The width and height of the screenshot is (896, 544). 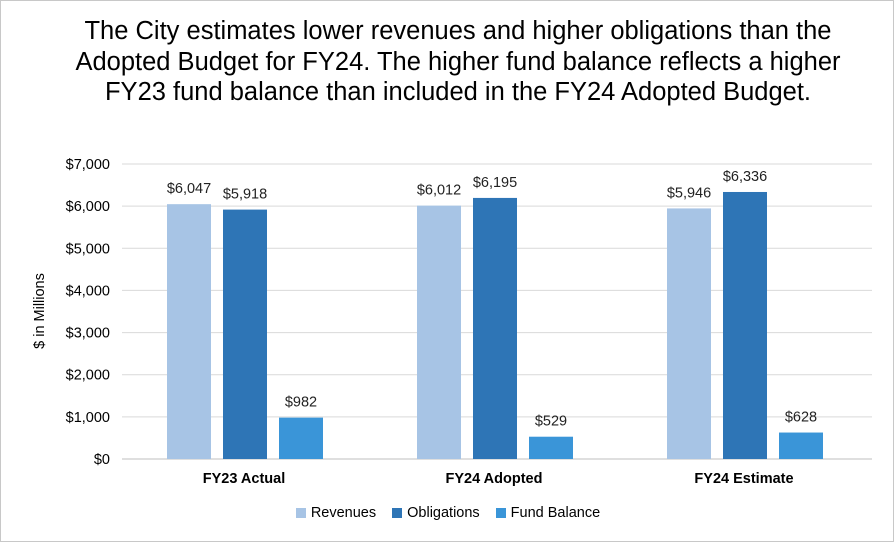 I want to click on data-label: $6,012, so click(x=439, y=191).